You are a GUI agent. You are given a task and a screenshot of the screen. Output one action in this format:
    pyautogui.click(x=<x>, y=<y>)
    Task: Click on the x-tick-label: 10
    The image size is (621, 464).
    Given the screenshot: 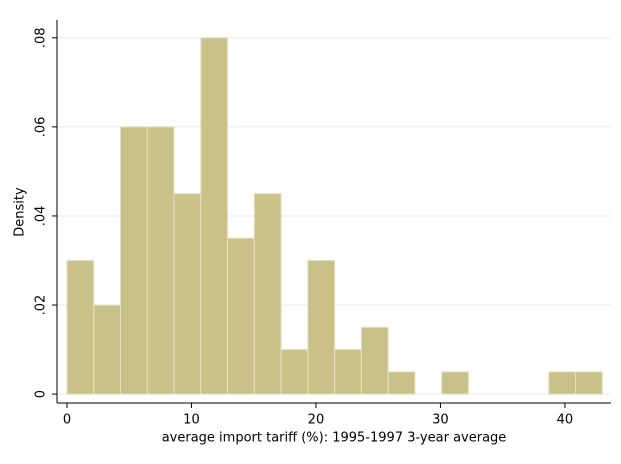 What is the action you would take?
    pyautogui.click(x=191, y=420)
    